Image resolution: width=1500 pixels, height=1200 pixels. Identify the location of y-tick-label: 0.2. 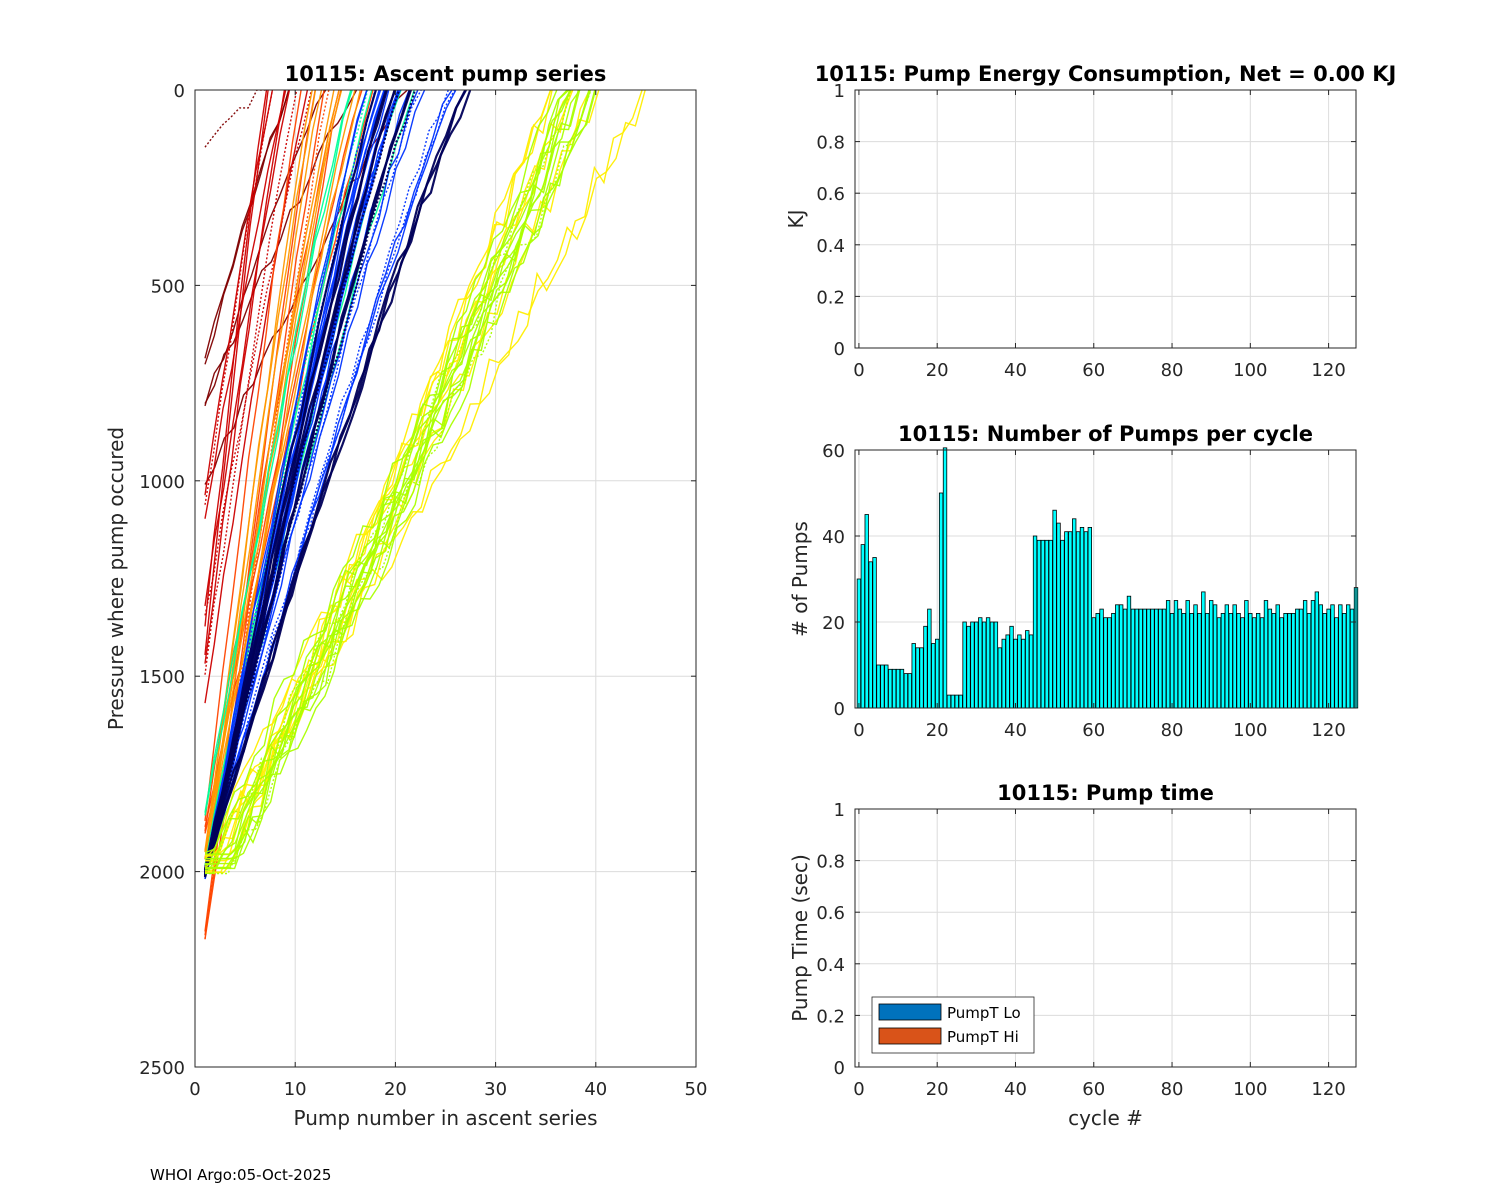
(830, 297).